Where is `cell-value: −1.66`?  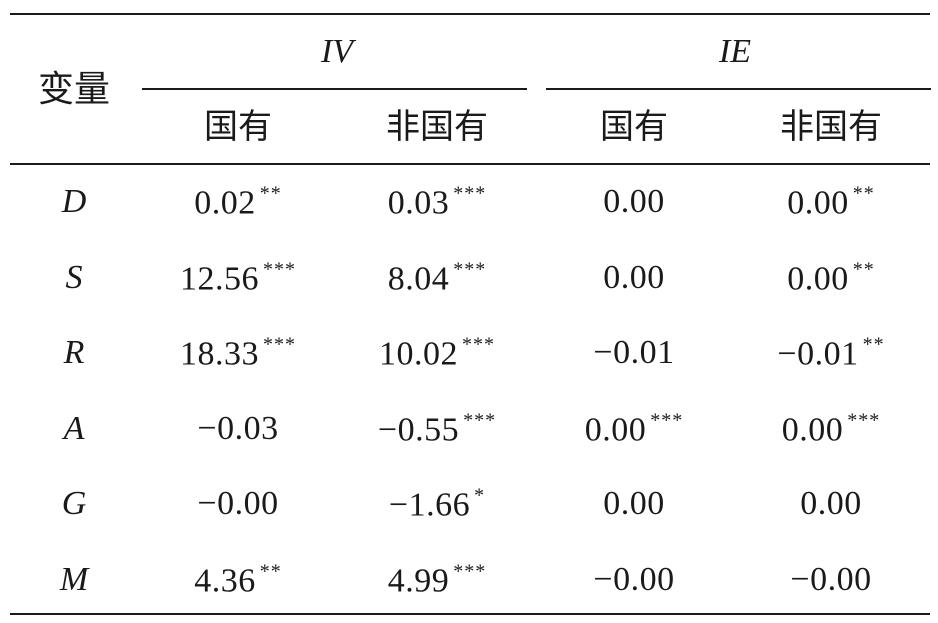
cell-value: −1.66 is located at coordinates (429, 505).